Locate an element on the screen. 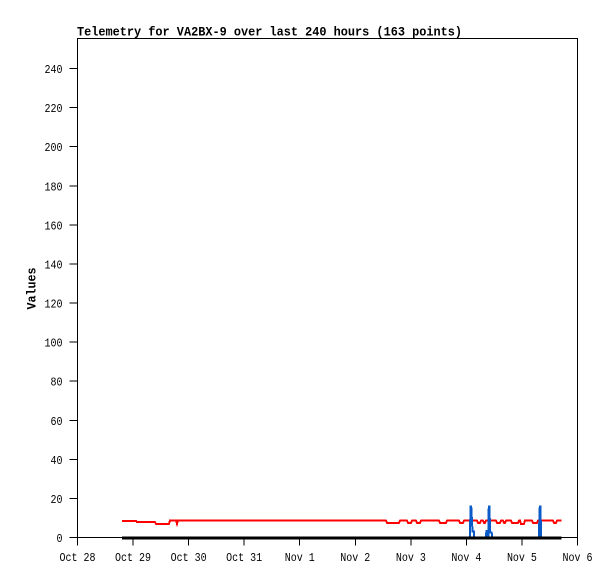  svg-text: 20 is located at coordinates (57, 500).